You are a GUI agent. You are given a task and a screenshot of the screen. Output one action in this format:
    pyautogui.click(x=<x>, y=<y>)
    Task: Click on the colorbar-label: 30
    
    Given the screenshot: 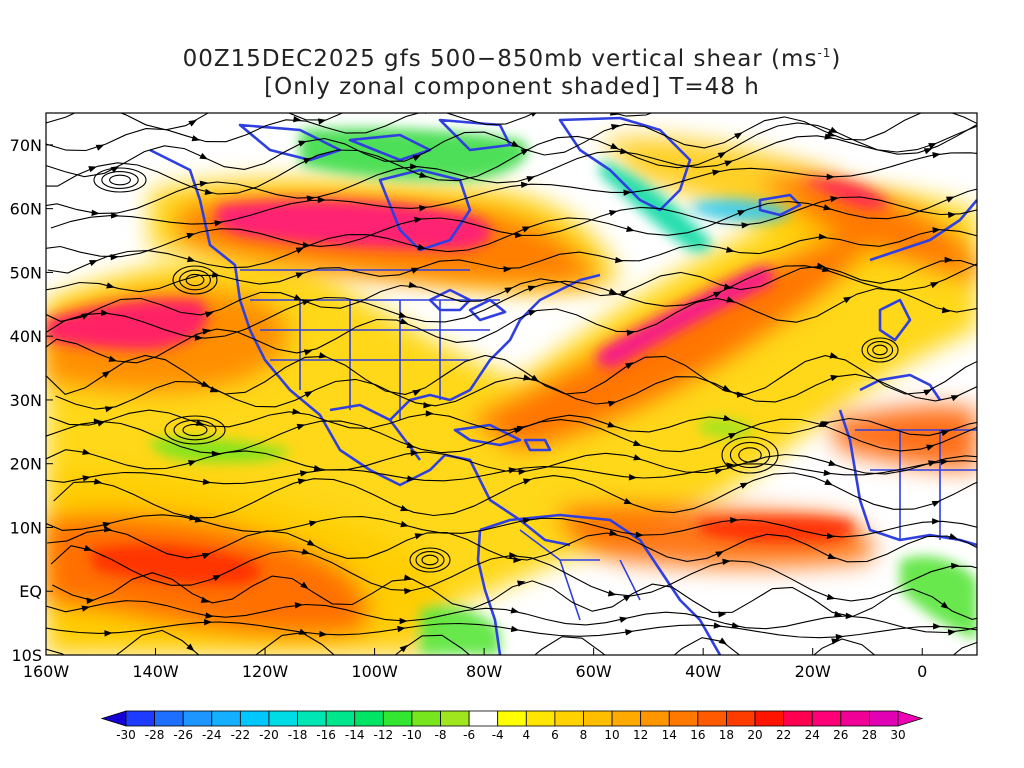 What is the action you would take?
    pyautogui.click(x=897, y=735)
    